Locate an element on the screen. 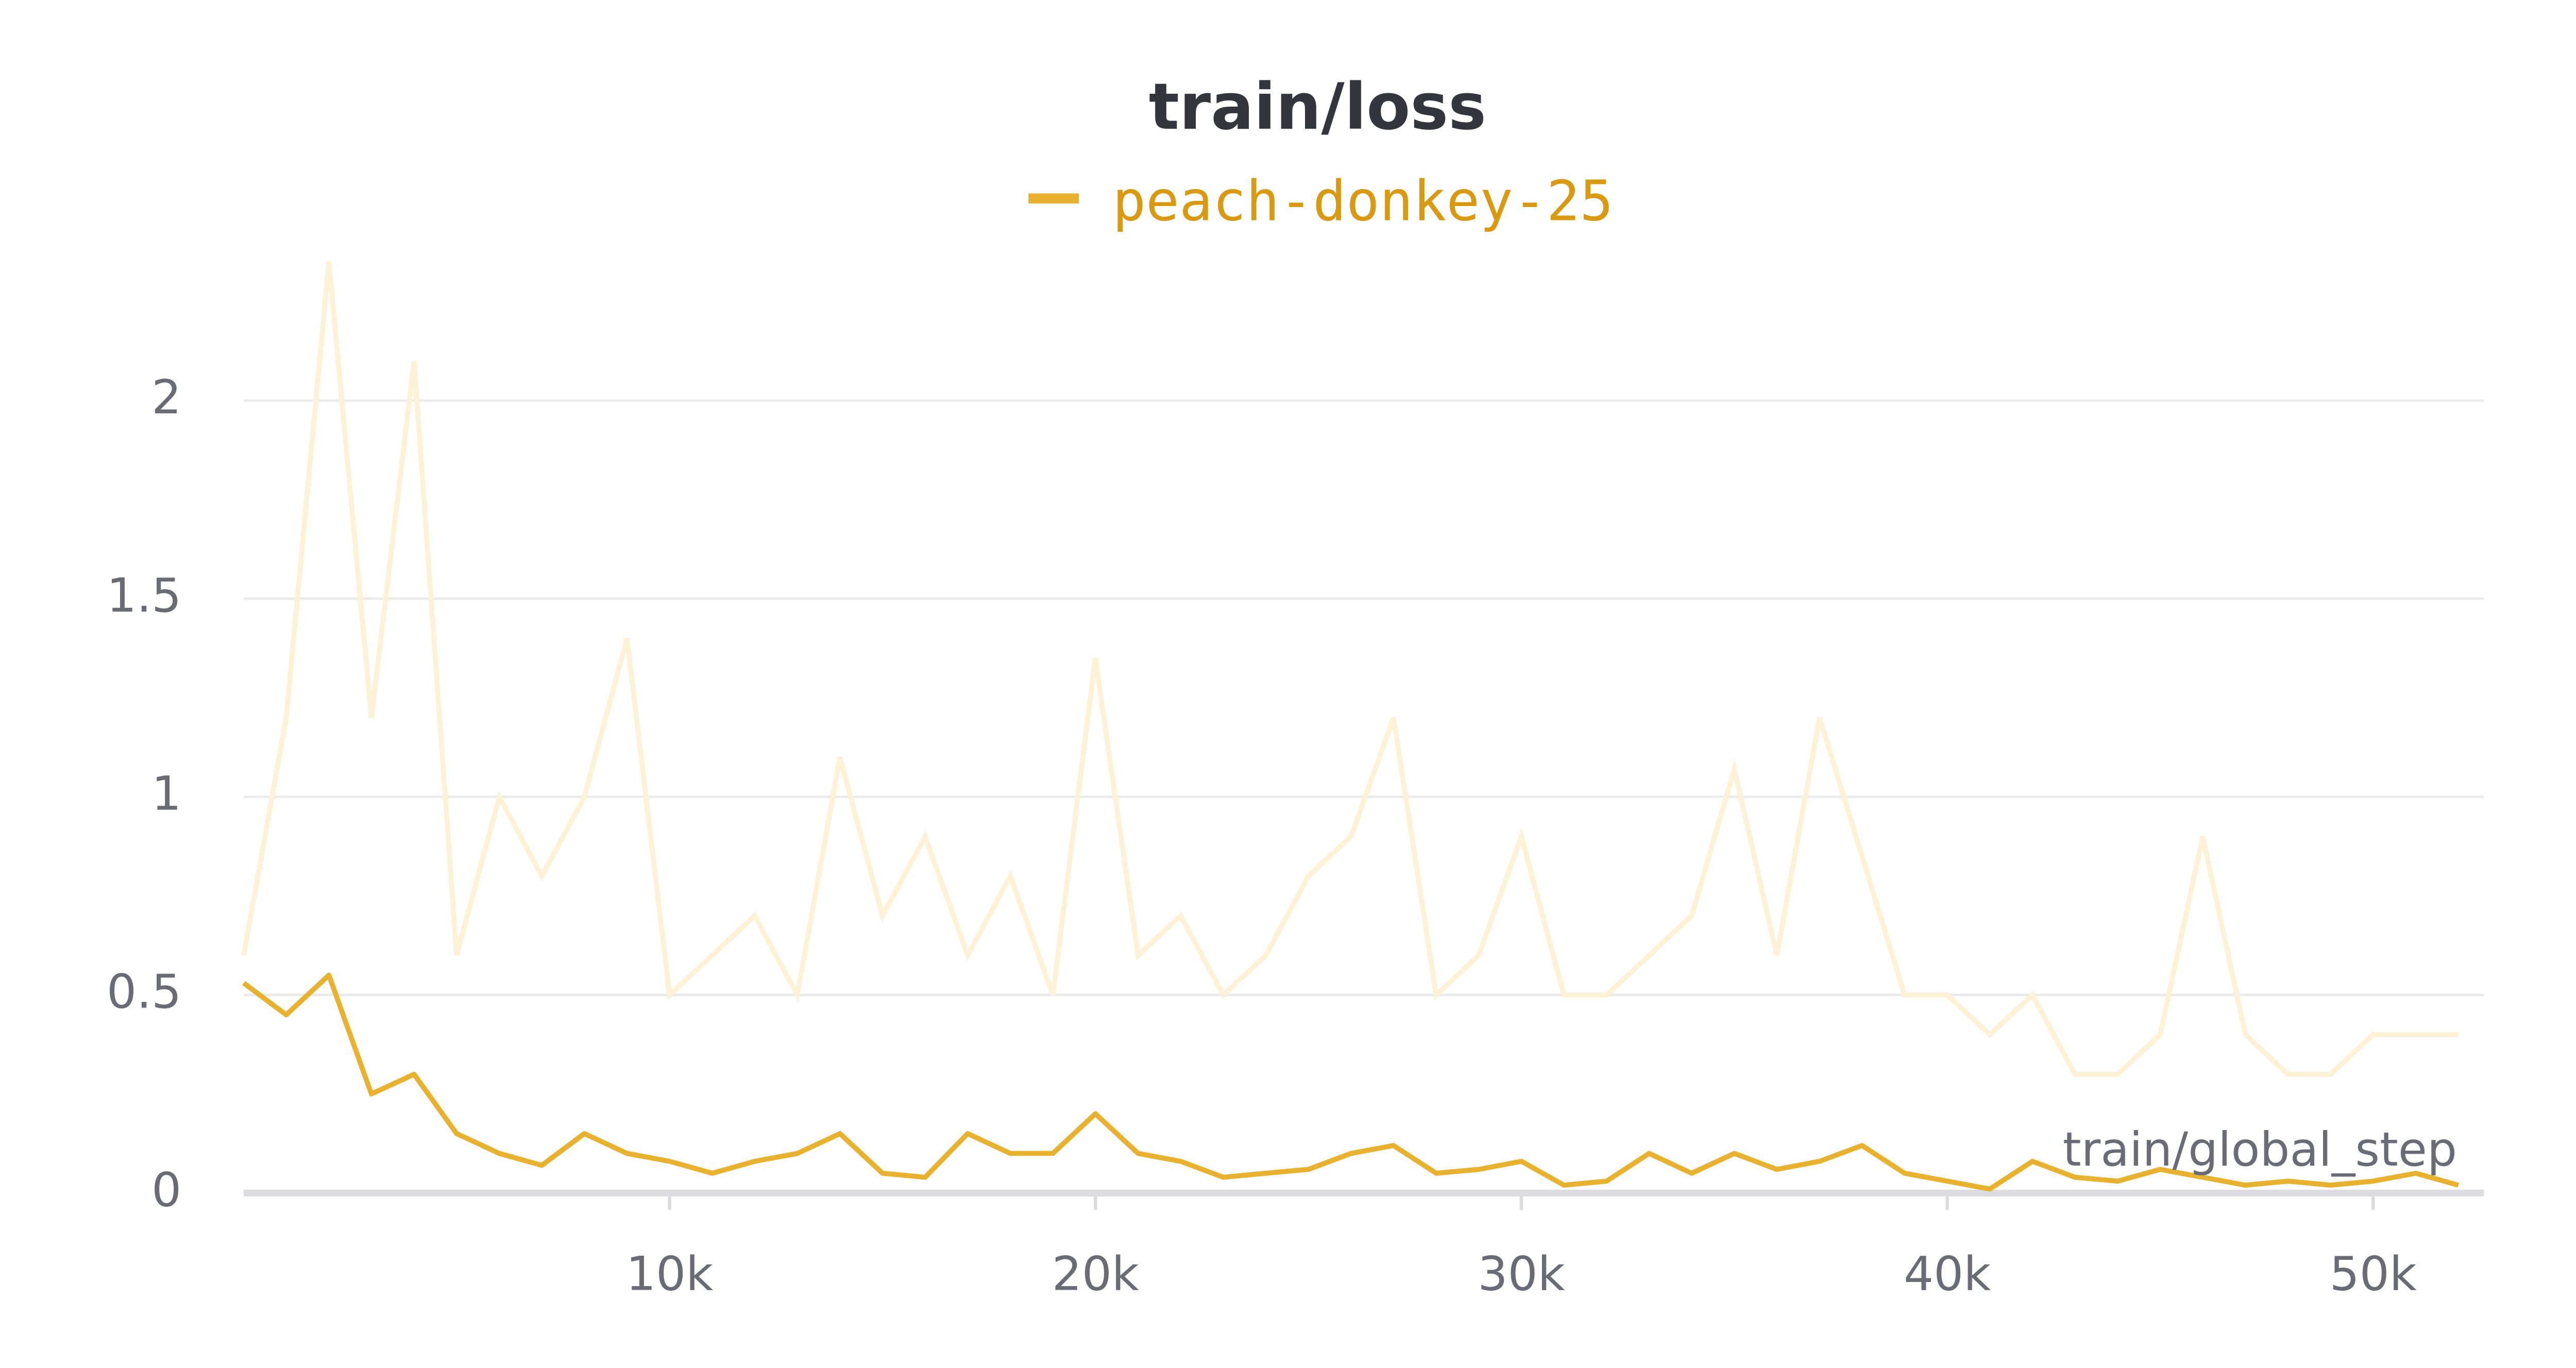 Image resolution: width=2576 pixels, height=1368 pixels. y-tick-label: 1 is located at coordinates (166, 793).